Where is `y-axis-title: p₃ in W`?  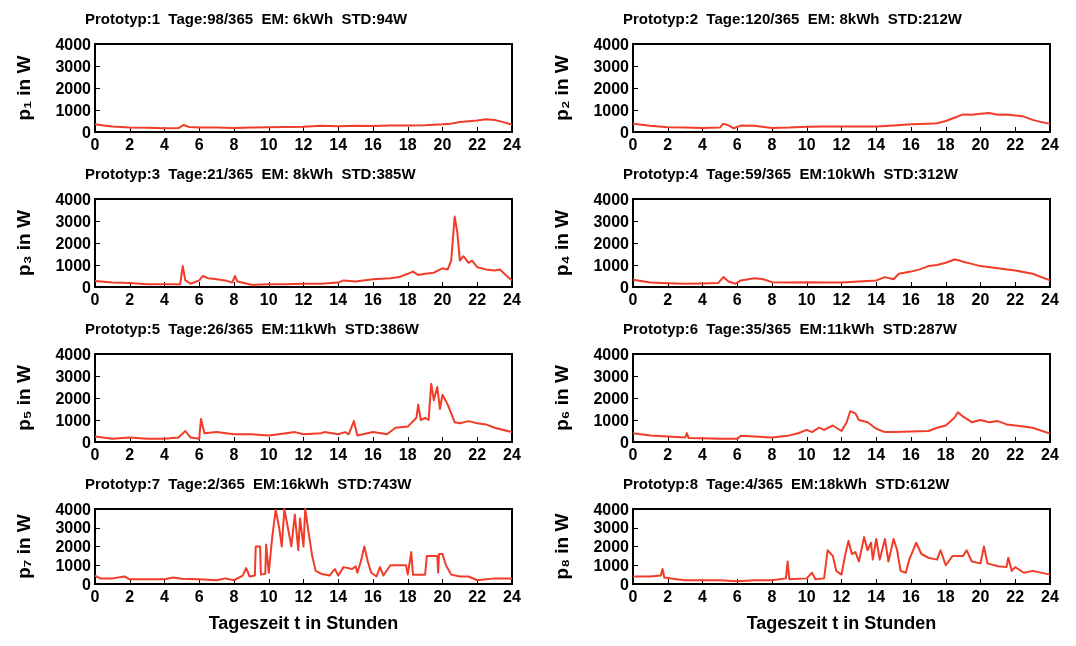
y-axis-title: p₃ in W is located at coordinates (23, 243).